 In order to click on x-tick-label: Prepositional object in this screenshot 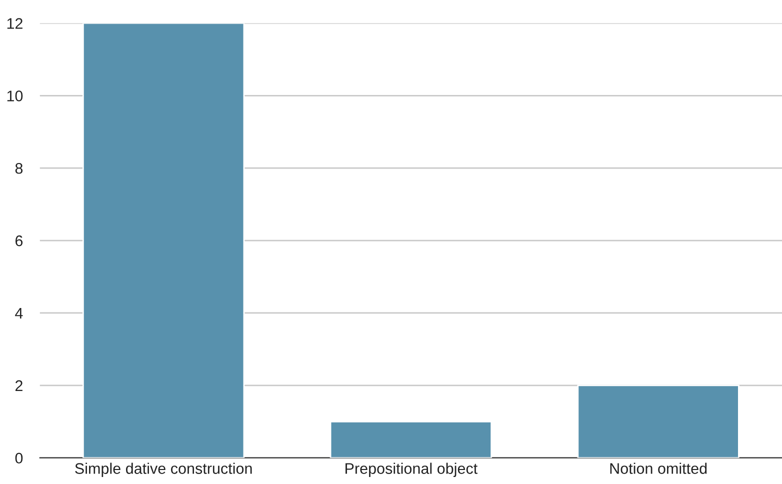, I will do `click(412, 469)`.